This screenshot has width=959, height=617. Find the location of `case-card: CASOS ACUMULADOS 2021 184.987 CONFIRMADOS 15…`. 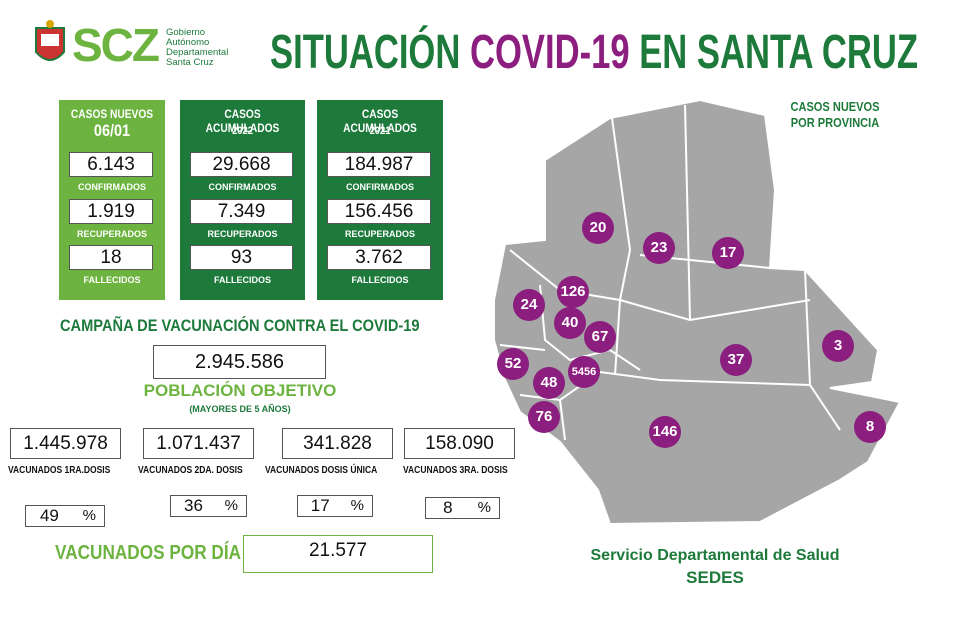

case-card: CASOS ACUMULADOS 2021 184.987 CONFIRMADOS 15… is located at coordinates (380, 200).